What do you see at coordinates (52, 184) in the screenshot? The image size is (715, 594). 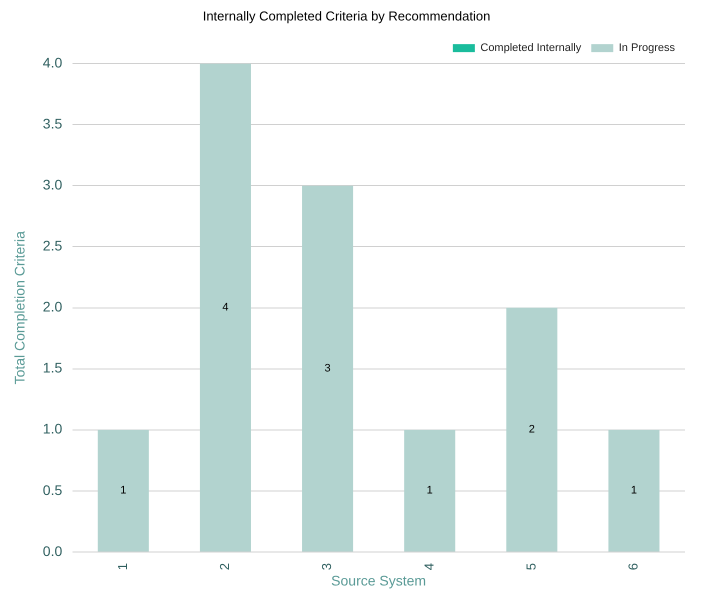 I see `y-tick-label: 3.0` at bounding box center [52, 184].